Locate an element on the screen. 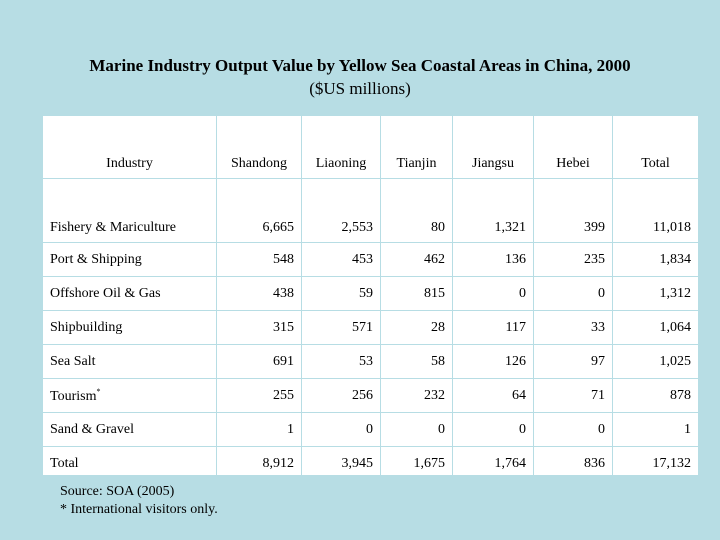 This screenshot has width=720, height=540. value-cell: 28 is located at coordinates (416, 327).